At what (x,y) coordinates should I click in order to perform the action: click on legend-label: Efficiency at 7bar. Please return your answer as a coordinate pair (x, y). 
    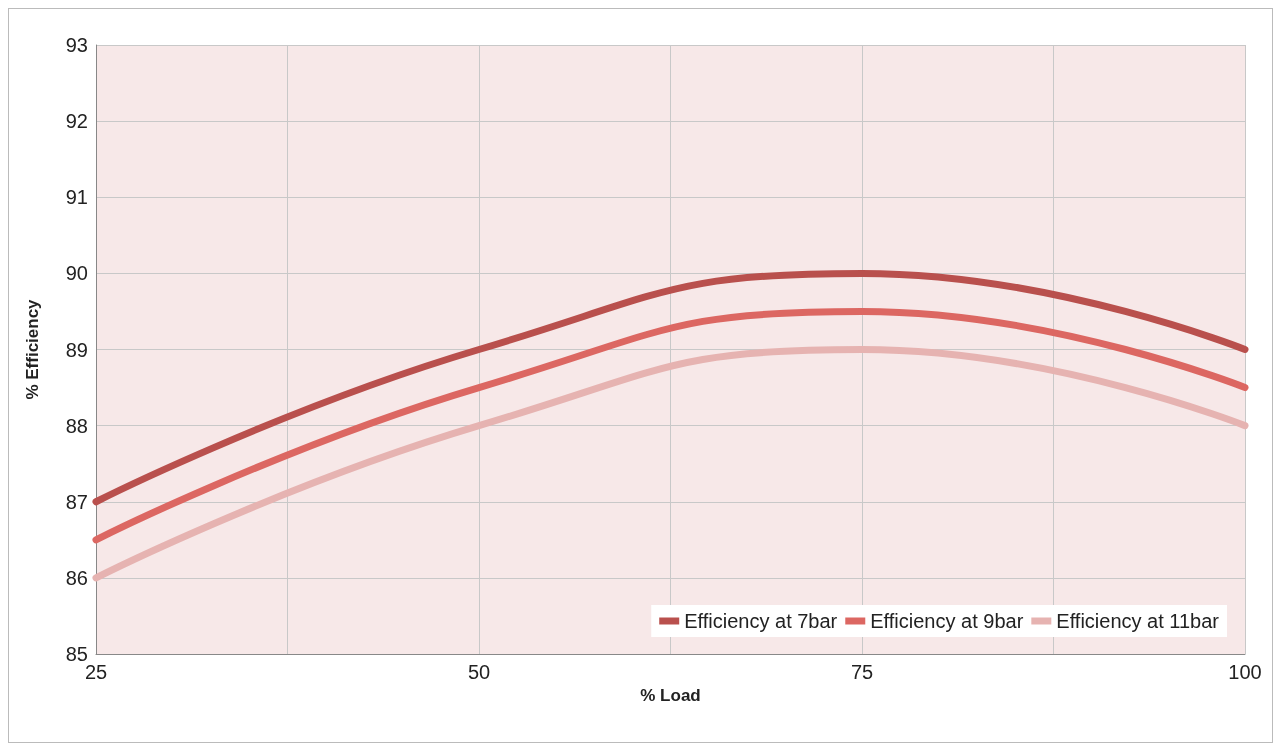
    Looking at the image, I should click on (761, 621).